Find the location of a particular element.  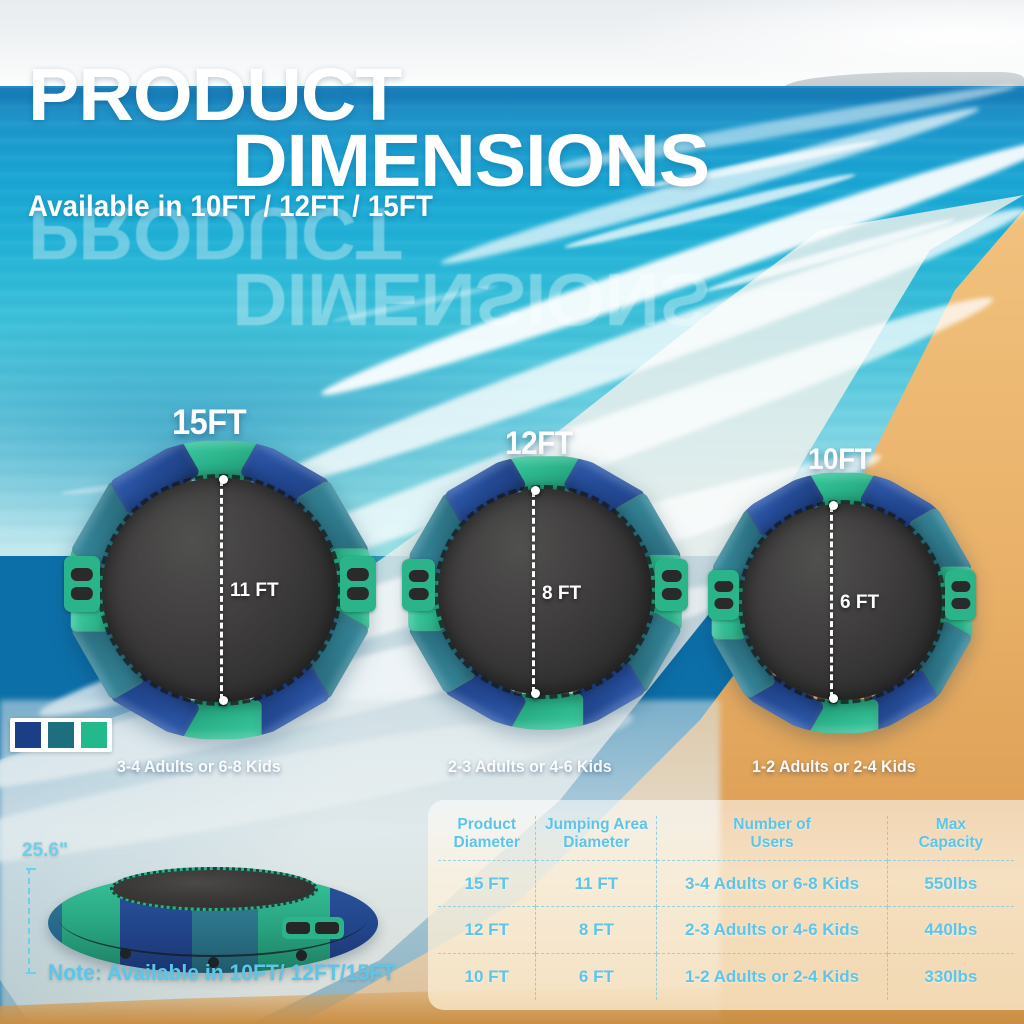

cell-jumping-area: 8 FT is located at coordinates (596, 930).